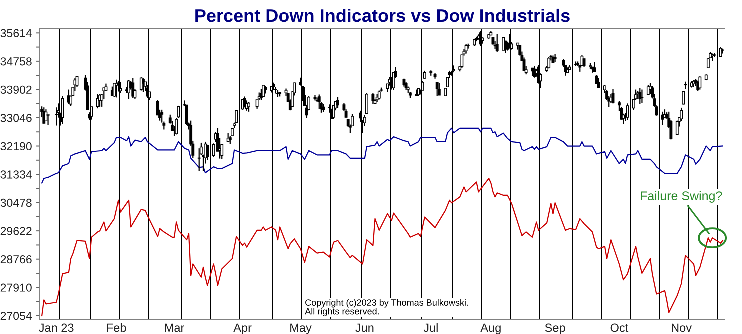  I want to click on x-tick-label: Apr, so click(243, 329).